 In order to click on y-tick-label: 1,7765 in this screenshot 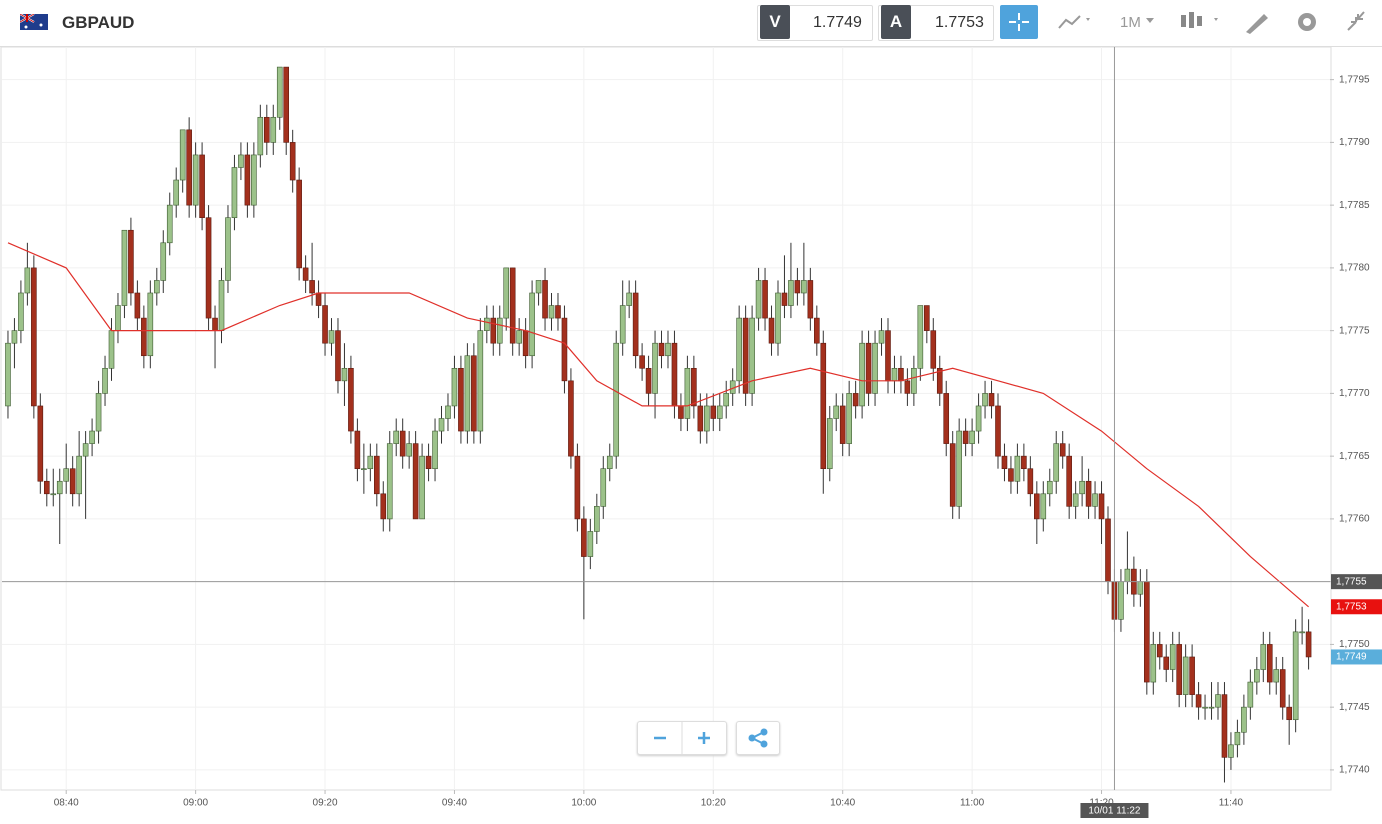, I will do `click(1354, 456)`.